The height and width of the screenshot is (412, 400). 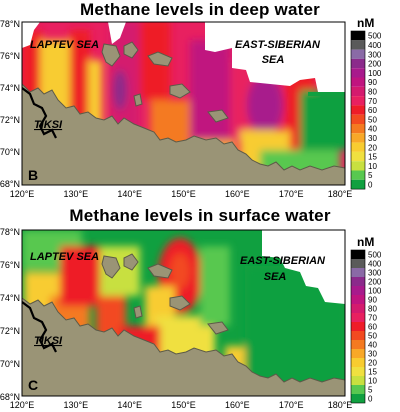 What do you see at coordinates (237, 405) in the screenshot?
I see `lon-label: 160°E` at bounding box center [237, 405].